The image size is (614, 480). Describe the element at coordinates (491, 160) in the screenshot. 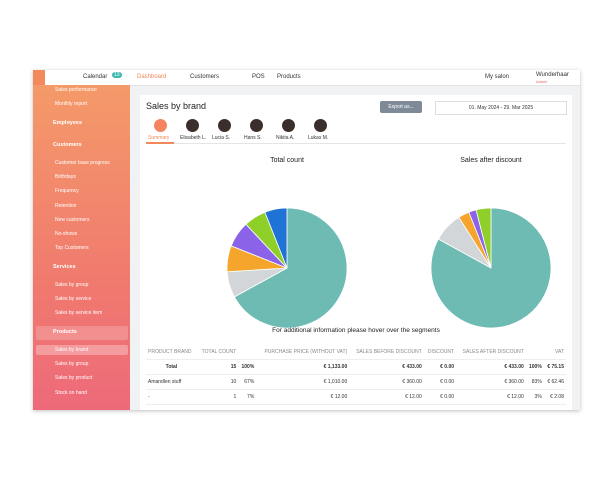

I see `chart-title: Sales after discount` at that location.